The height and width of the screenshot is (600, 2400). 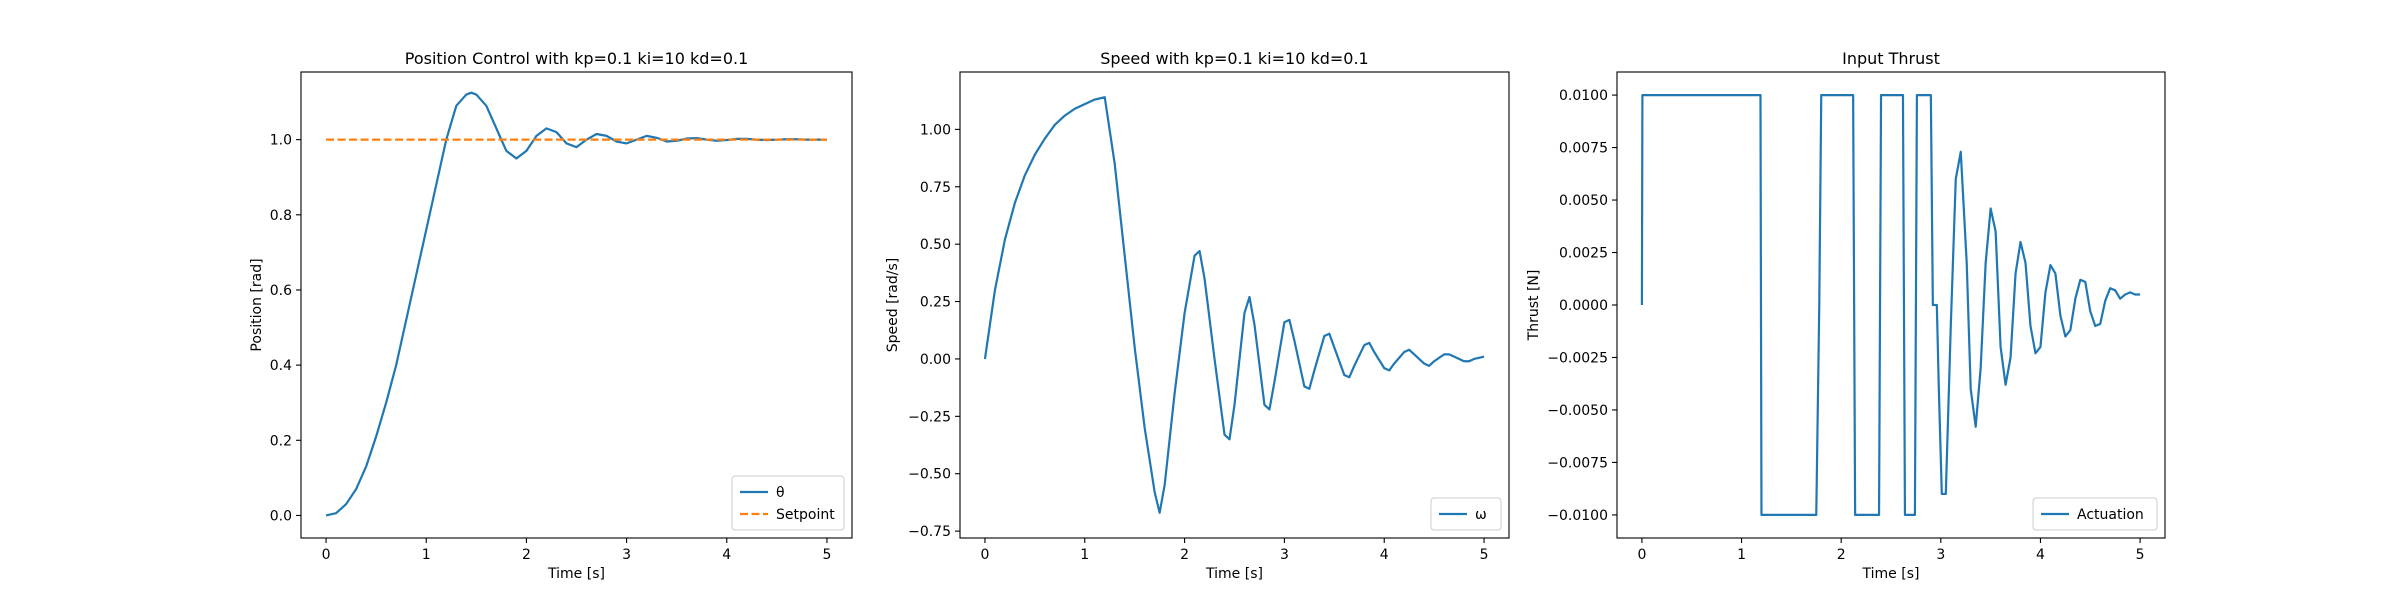 What do you see at coordinates (935, 303) in the screenshot?
I see `chart-1-y-tick-label: 0.25` at bounding box center [935, 303].